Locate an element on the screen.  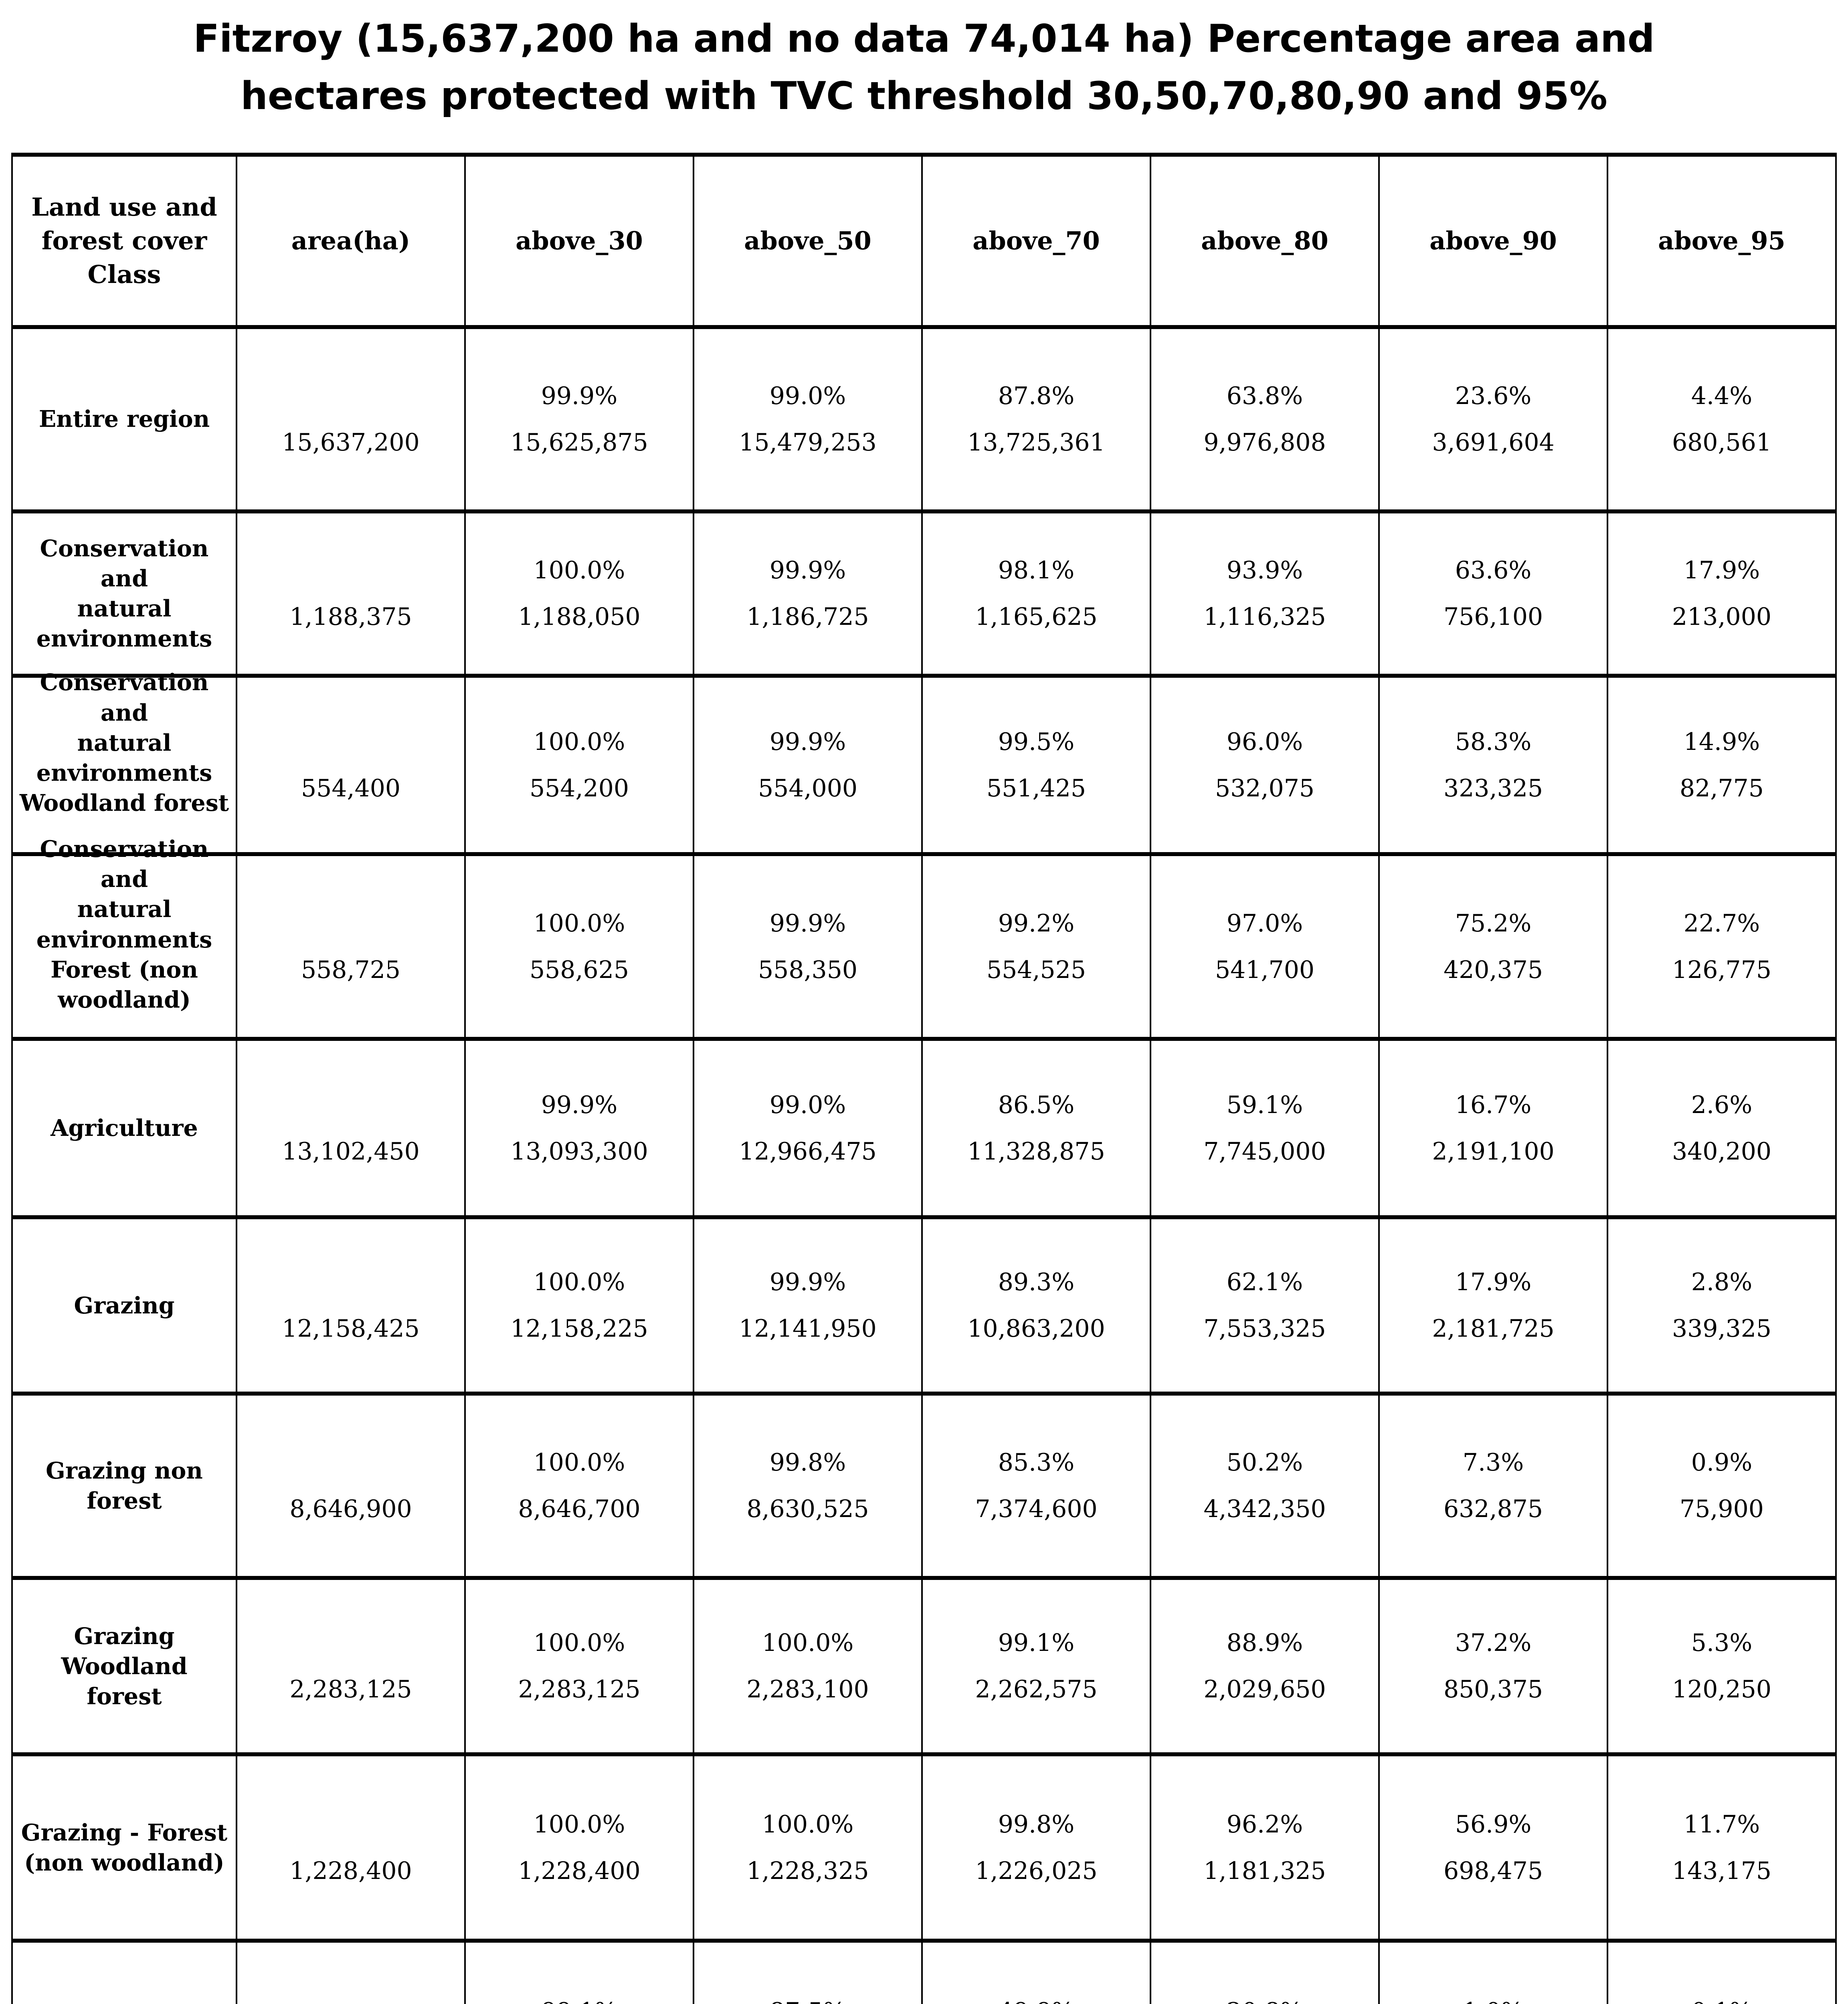
threshold-cell: 0.9% 75,900 is located at coordinates (1722, 1486).